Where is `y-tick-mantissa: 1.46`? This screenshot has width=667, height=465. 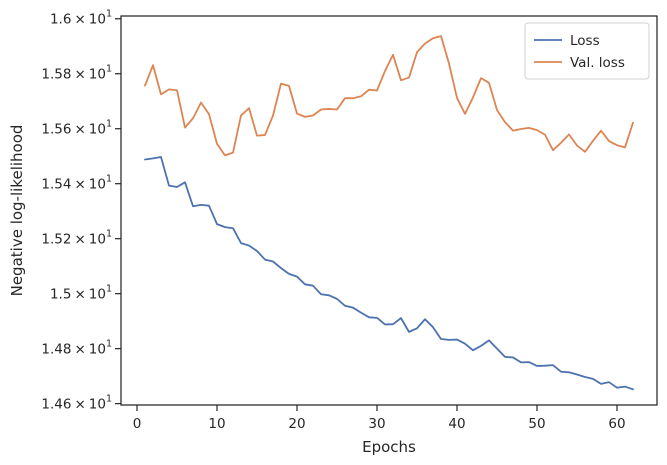
y-tick-mantissa: 1.46 is located at coordinates (56, 405).